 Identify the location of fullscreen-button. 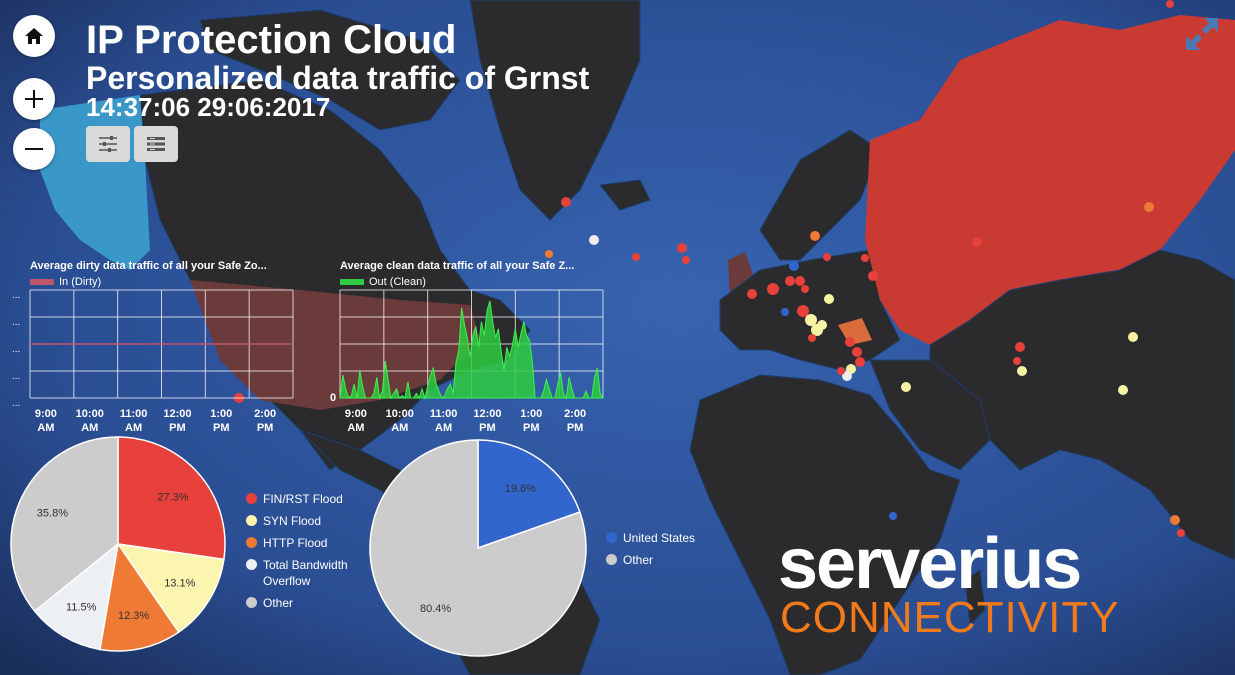
(1202, 34).